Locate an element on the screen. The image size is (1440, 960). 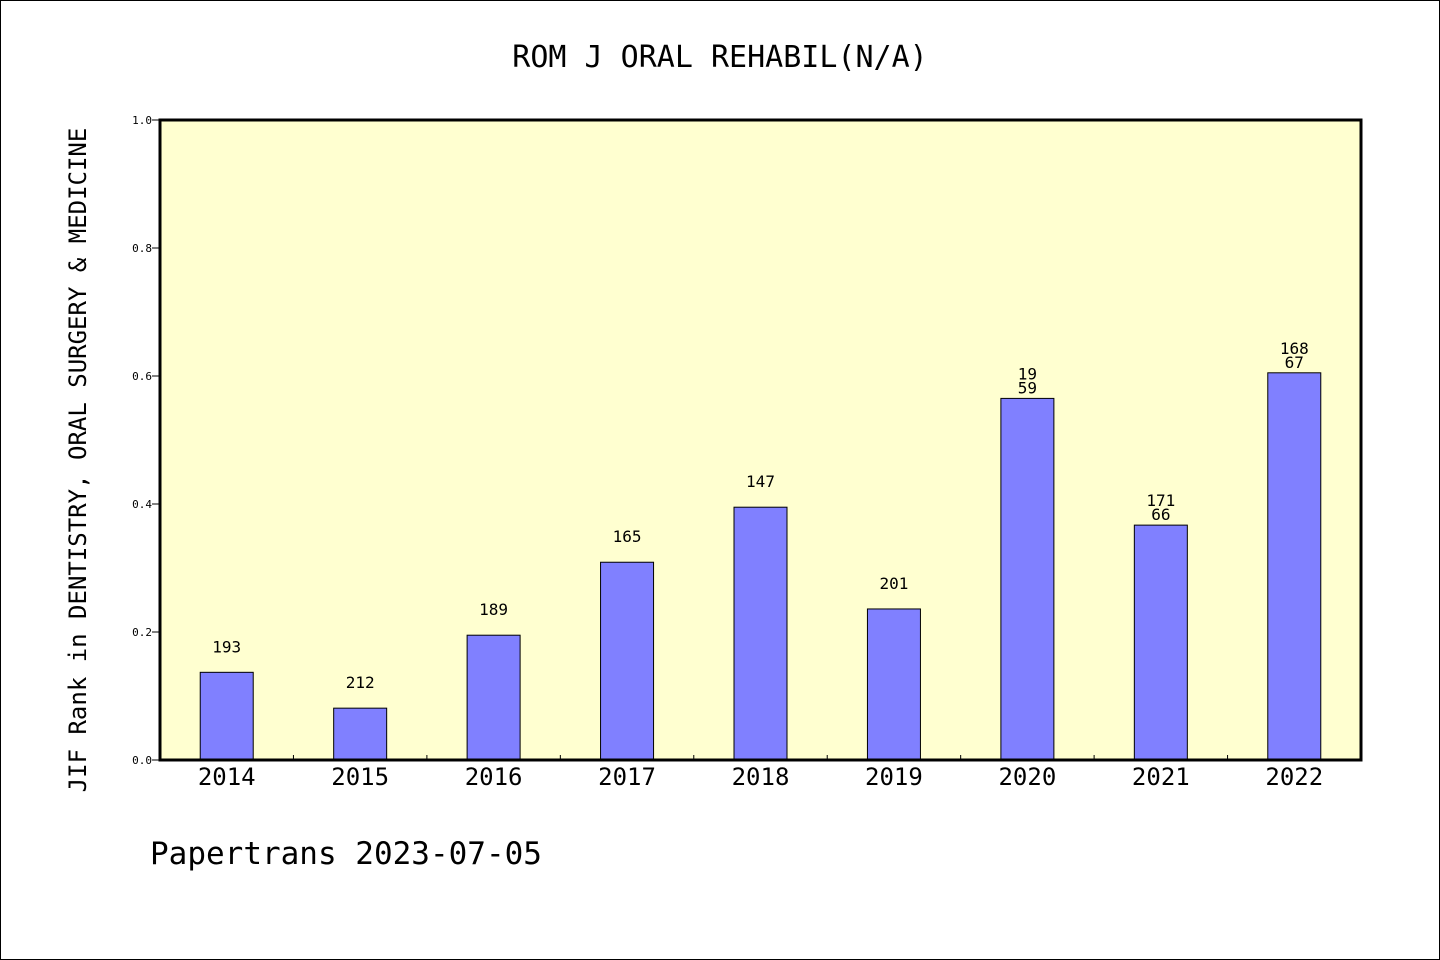
data-label-2022-rank: 168 is located at coordinates (1294, 348).